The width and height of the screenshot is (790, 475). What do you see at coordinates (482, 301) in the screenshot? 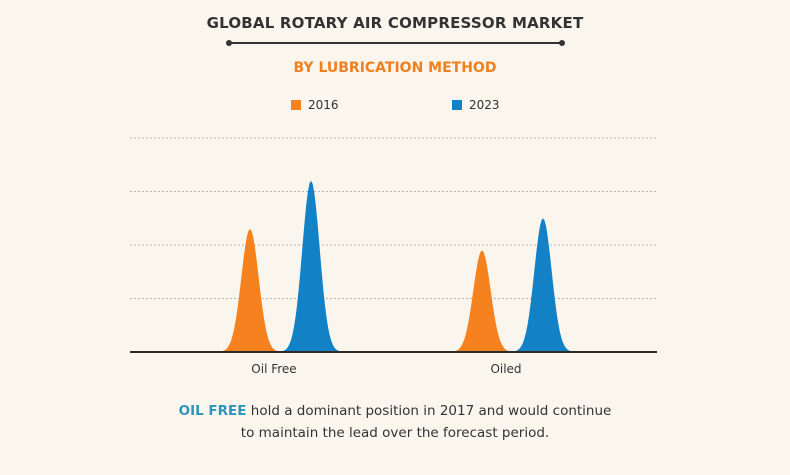
I see `peak-2016-oiled` at bounding box center [482, 301].